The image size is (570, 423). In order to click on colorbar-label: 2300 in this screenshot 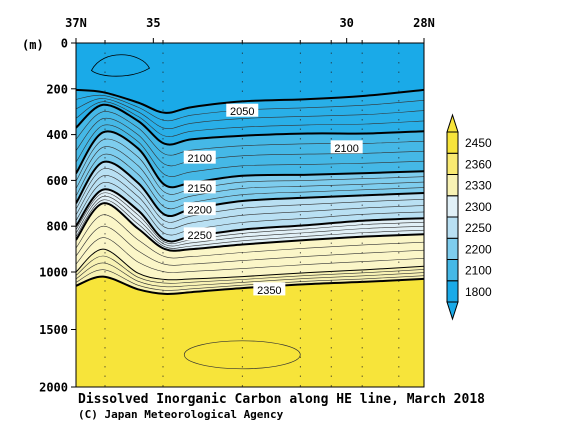, I will do `click(478, 207)`.